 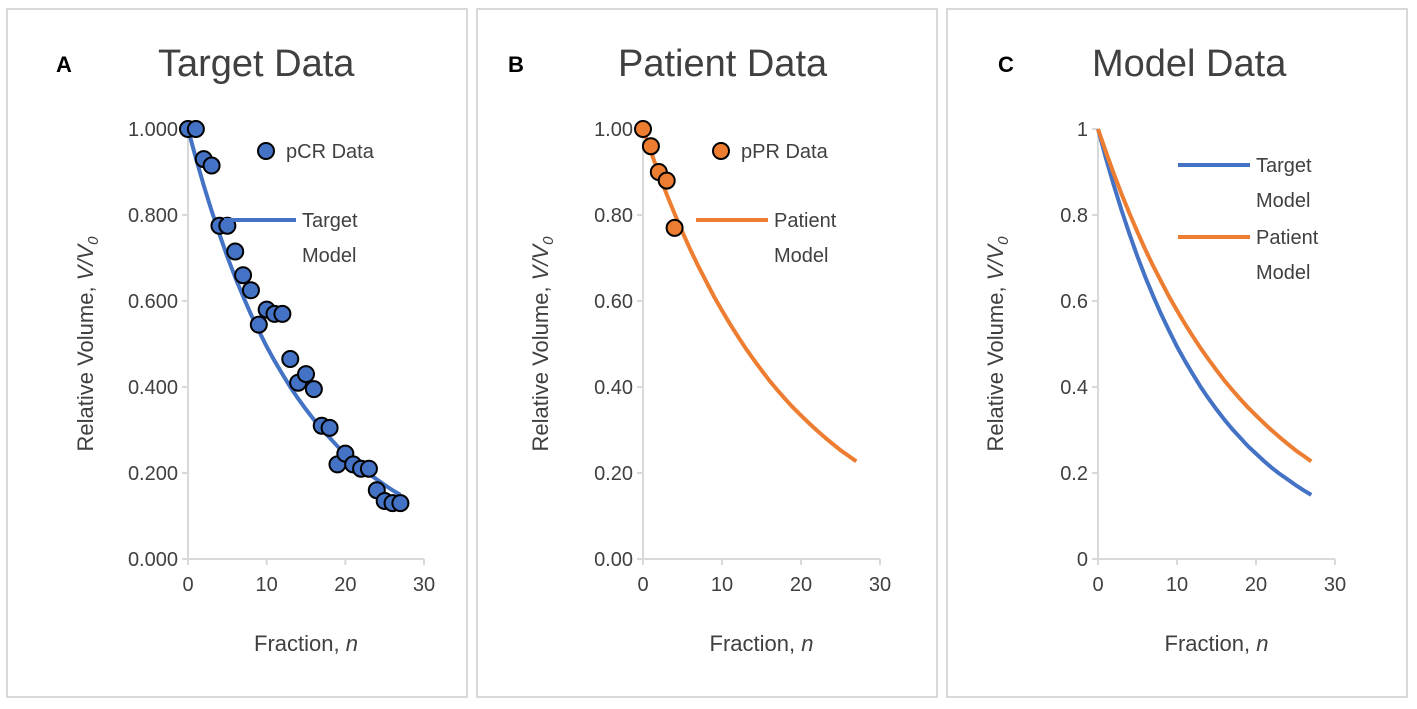 What do you see at coordinates (613, 388) in the screenshot?
I see `y-tick-label: 0.40` at bounding box center [613, 388].